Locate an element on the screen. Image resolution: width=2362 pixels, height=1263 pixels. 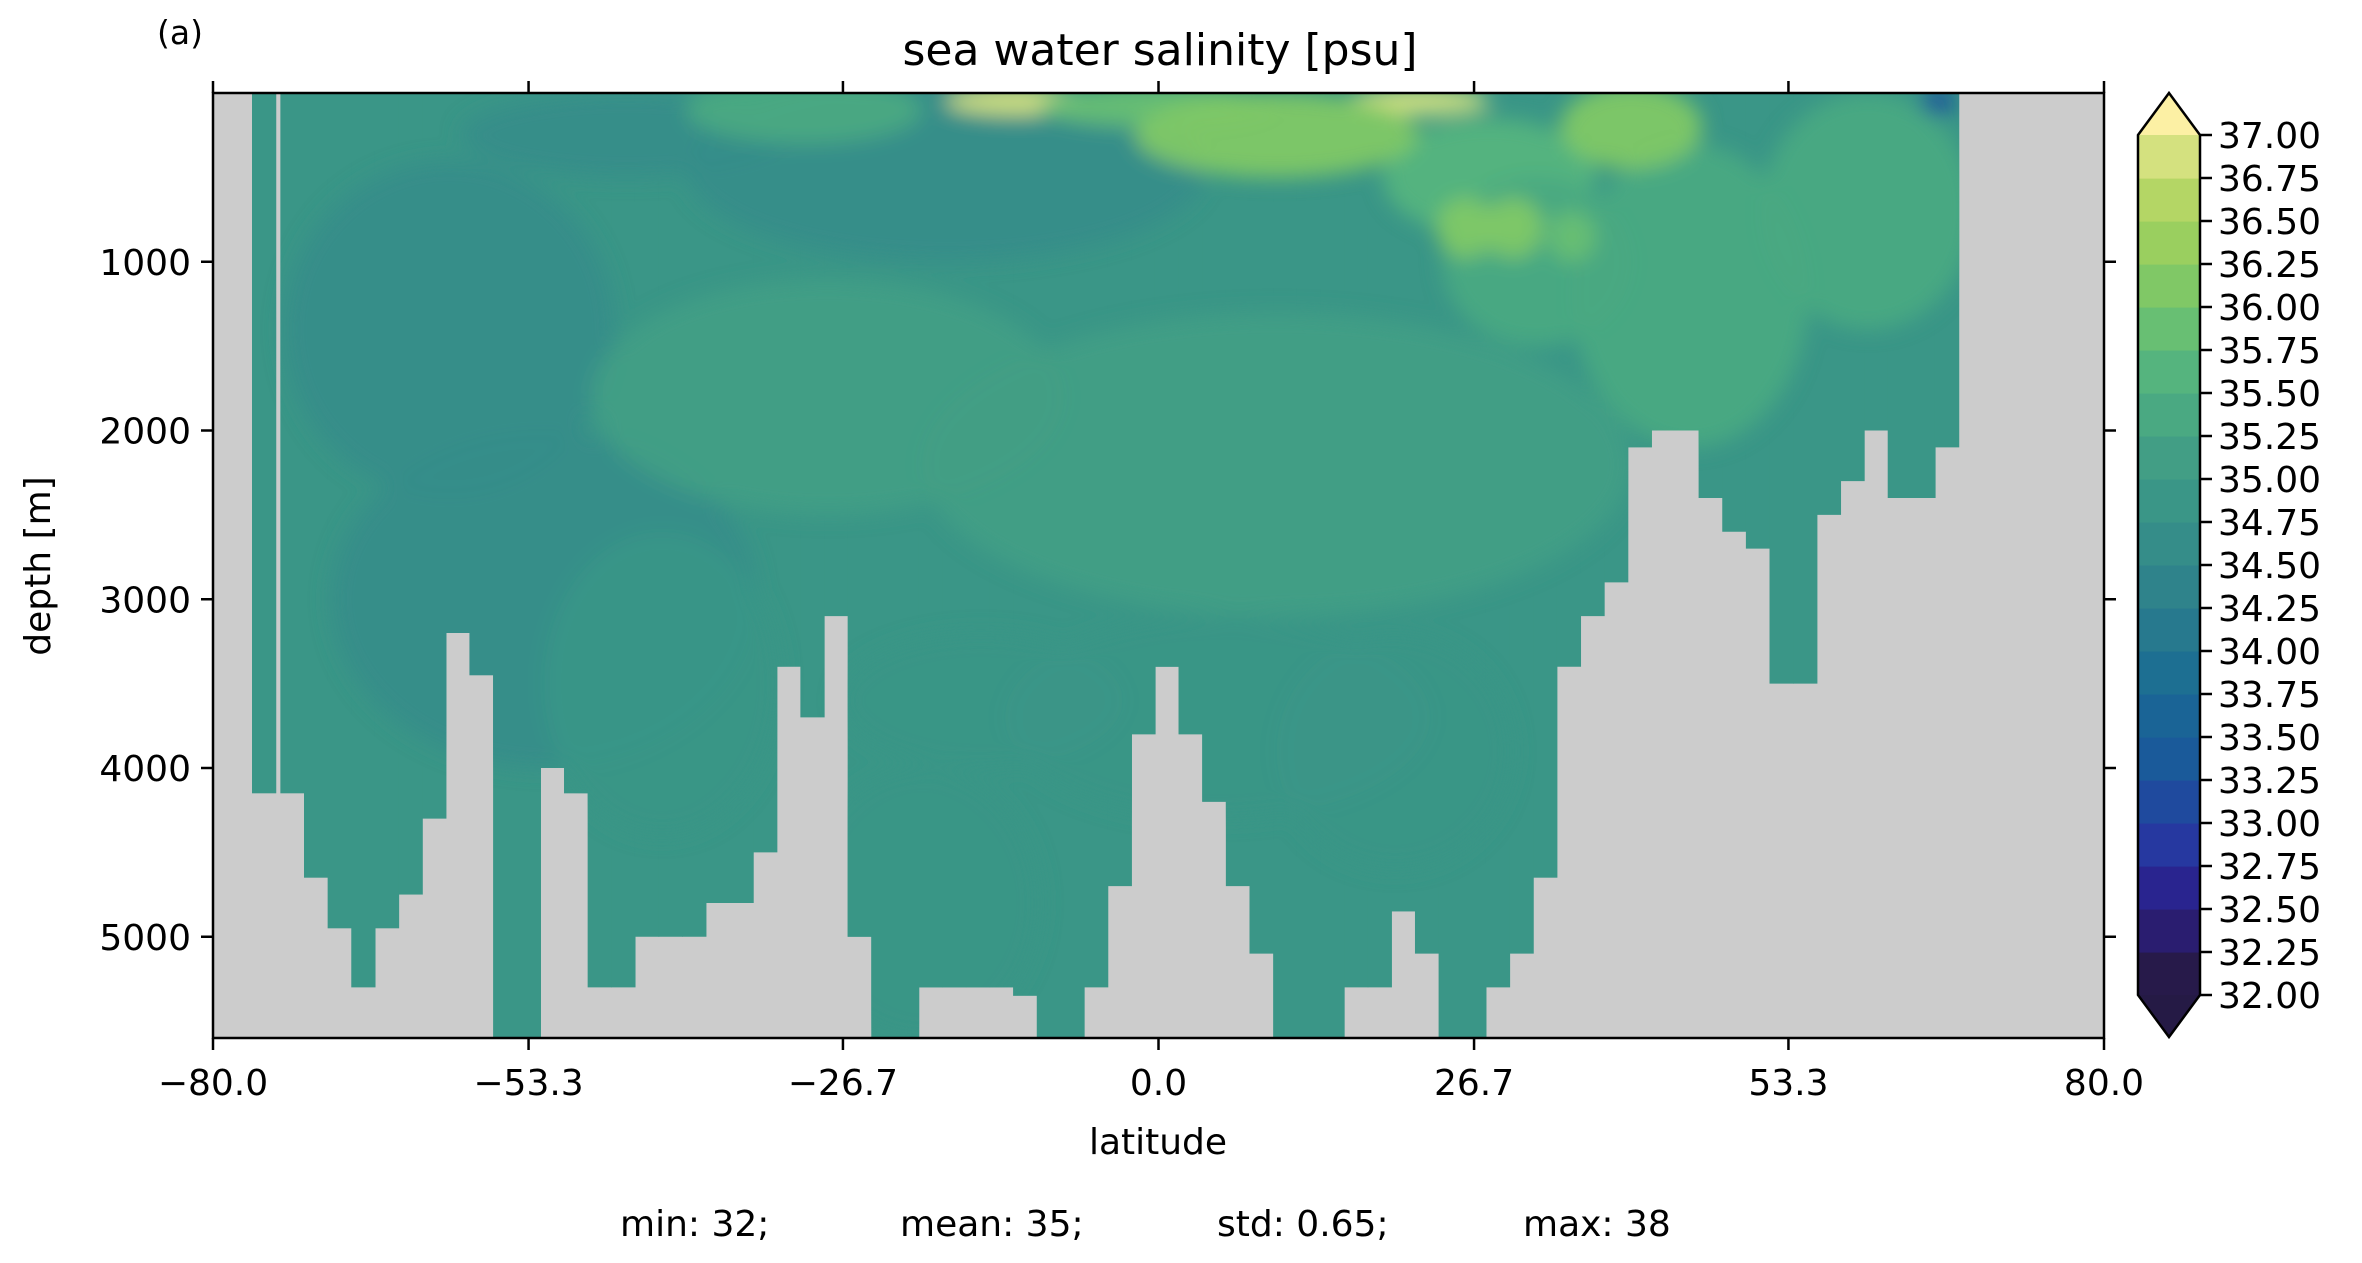
colorbar-tick-label: 35.75 is located at coordinates (2269, 351).